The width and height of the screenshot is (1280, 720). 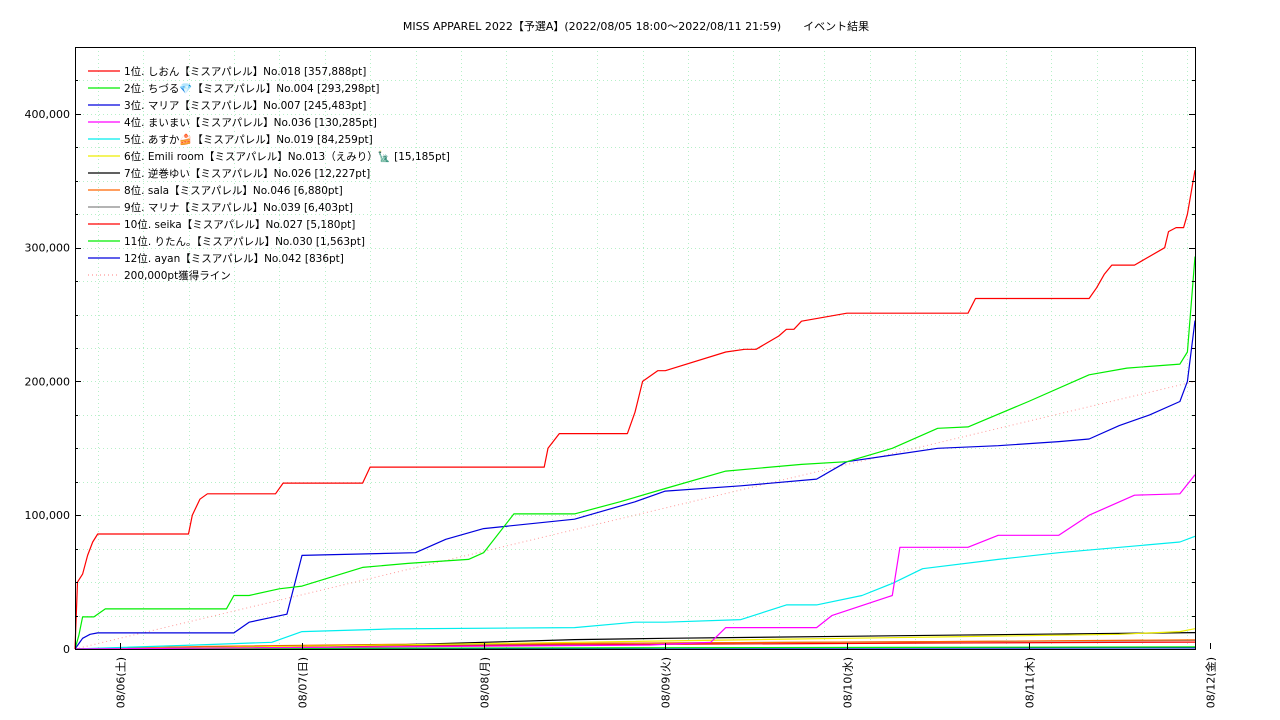 I want to click on x-tick-label: 08/08(月), so click(x=485, y=682).